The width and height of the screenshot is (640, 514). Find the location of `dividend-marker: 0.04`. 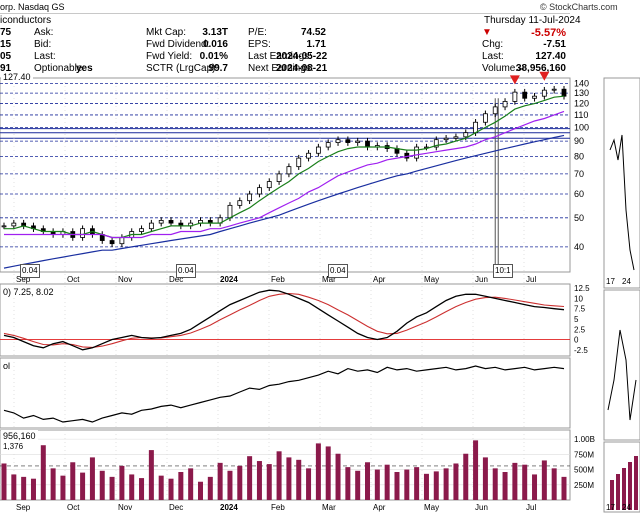

dividend-marker: 0.04 is located at coordinates (338, 271).